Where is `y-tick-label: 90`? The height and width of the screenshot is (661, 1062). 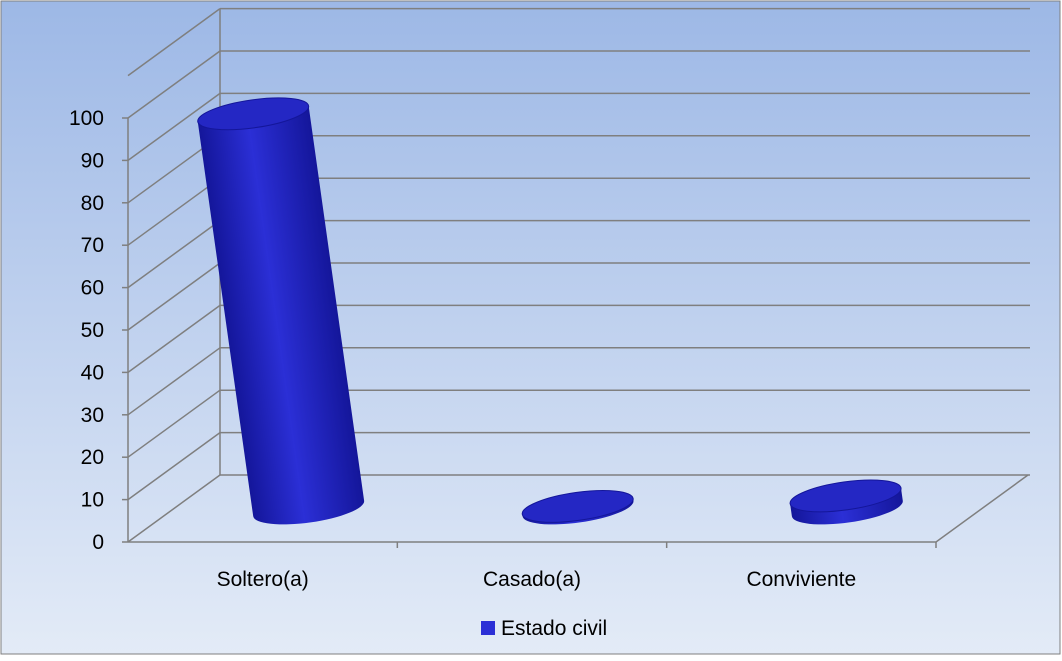
y-tick-label: 90 is located at coordinates (92, 160).